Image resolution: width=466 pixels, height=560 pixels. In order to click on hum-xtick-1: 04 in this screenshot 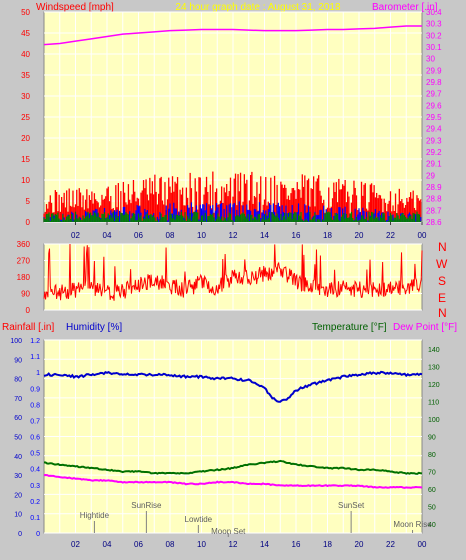, I will do `click(107, 544)`.